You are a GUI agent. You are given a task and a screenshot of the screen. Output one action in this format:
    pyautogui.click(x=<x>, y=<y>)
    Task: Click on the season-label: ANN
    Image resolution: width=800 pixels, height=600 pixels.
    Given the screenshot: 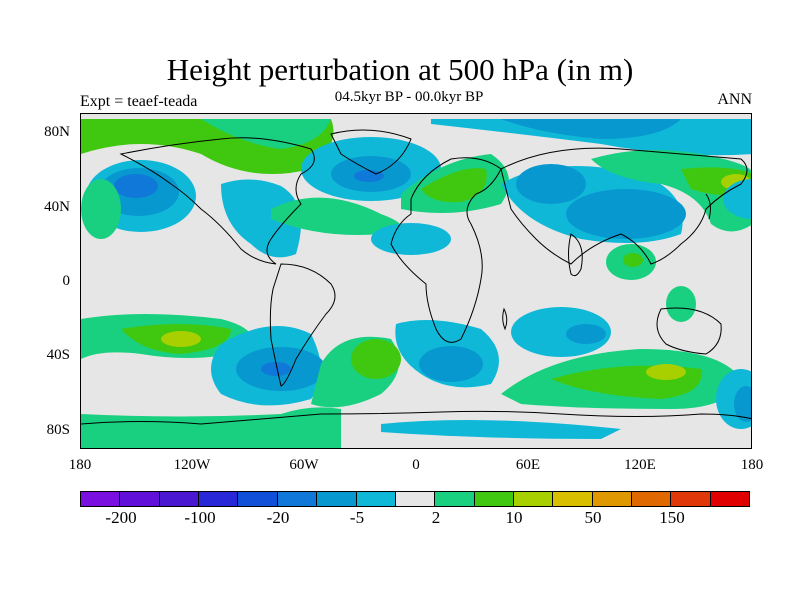 What is the action you would take?
    pyautogui.click(x=734, y=99)
    